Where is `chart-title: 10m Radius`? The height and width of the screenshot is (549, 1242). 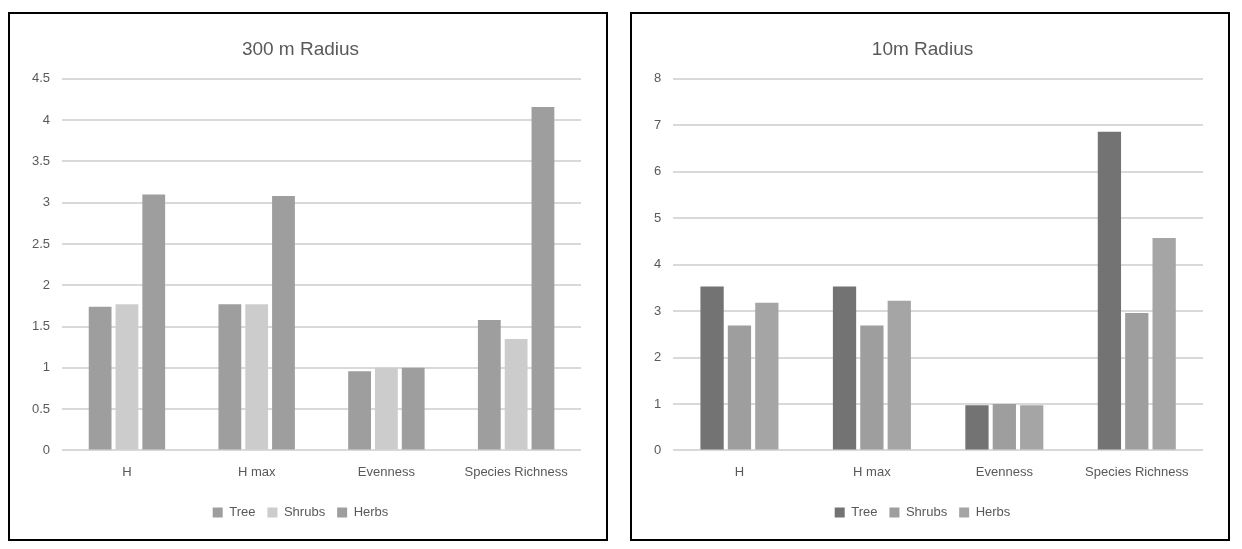 chart-title: 10m Radius is located at coordinates (922, 48).